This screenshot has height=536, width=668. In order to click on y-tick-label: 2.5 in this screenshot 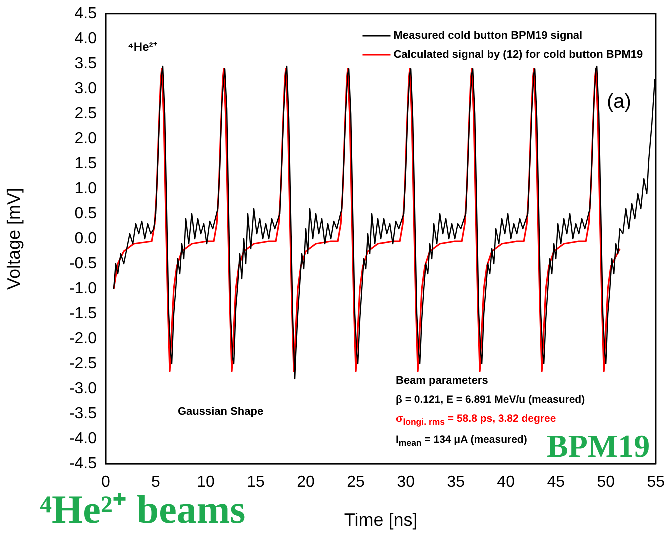, I will do `click(86, 113)`.